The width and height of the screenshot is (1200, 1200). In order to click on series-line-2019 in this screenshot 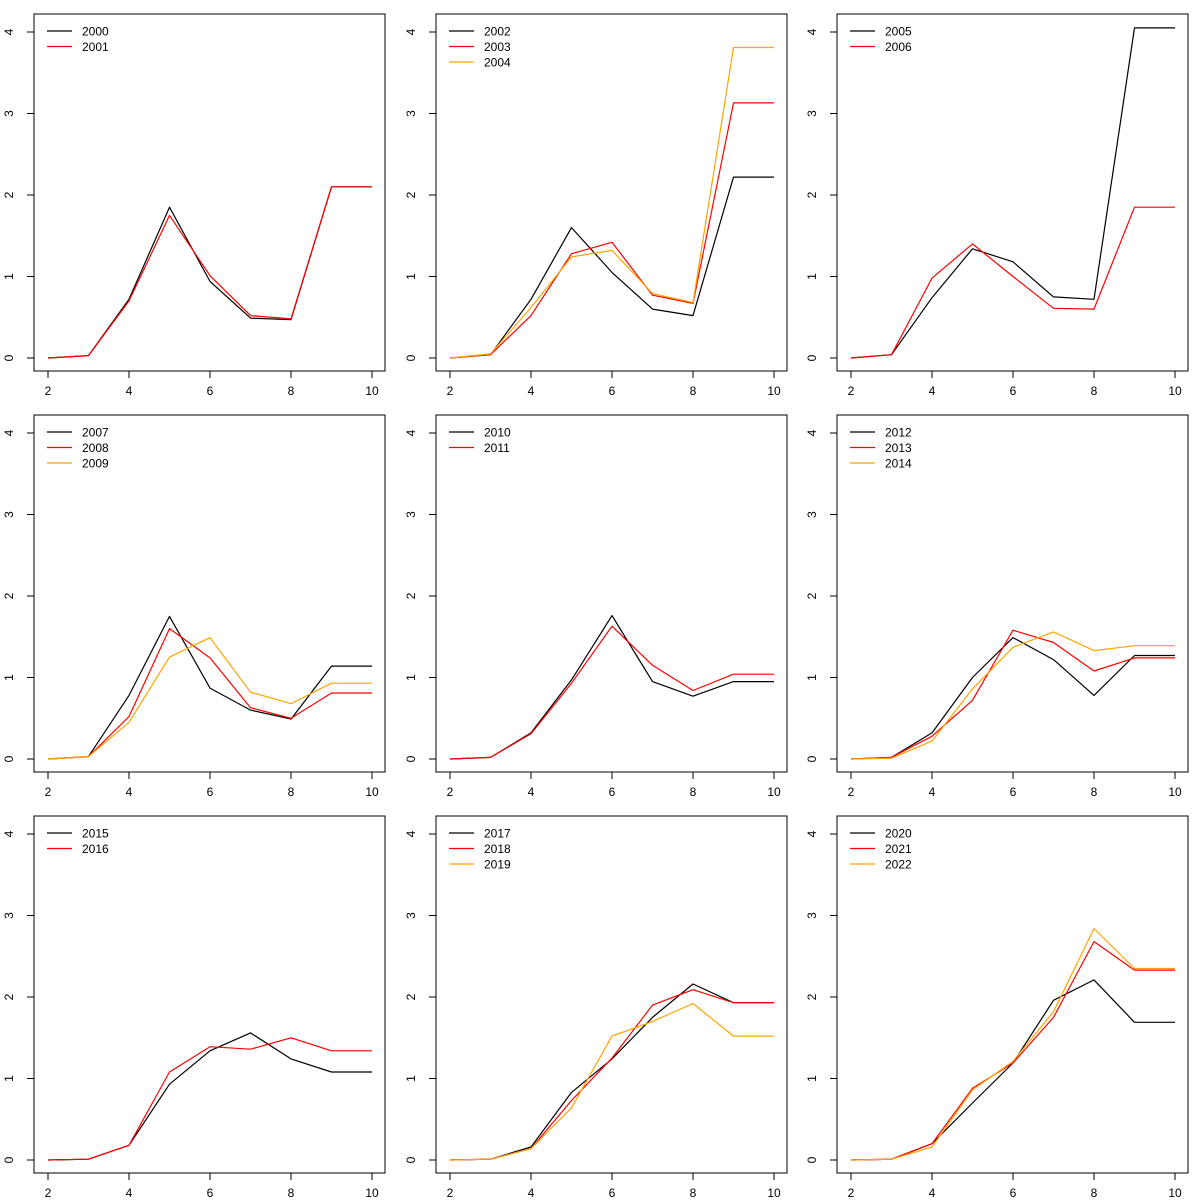, I will do `click(611, 1081)`.